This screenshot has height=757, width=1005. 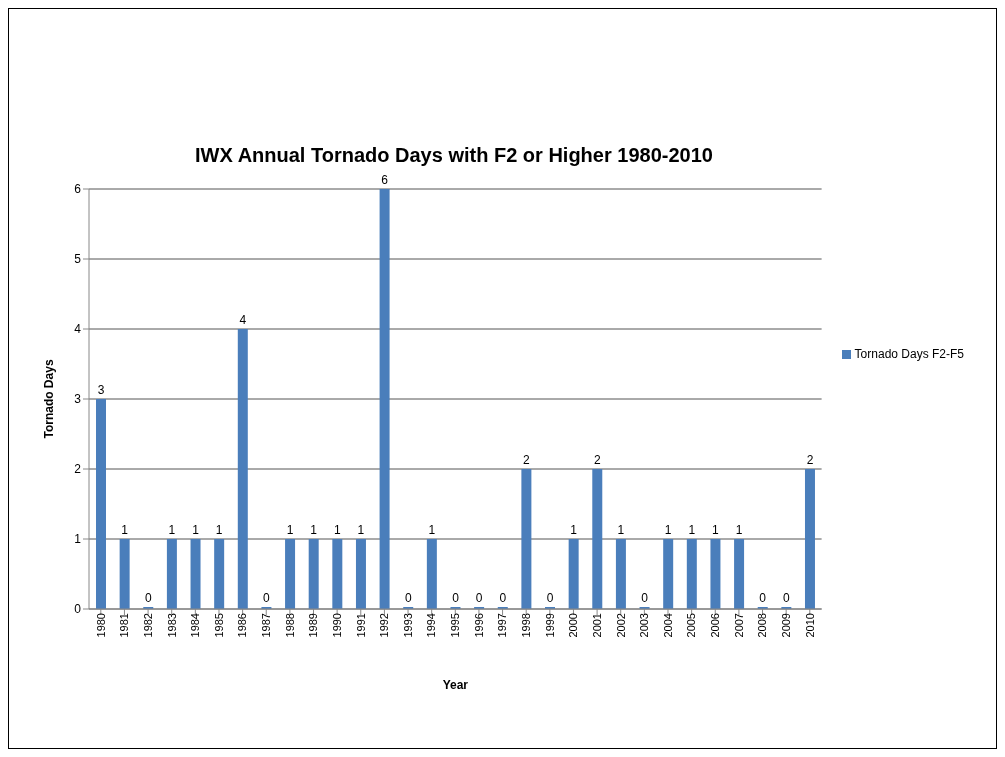 I want to click on chart-title: IWX Annual Tornado Days with F2 or Higher 1980-2010, so click(x=454, y=155).